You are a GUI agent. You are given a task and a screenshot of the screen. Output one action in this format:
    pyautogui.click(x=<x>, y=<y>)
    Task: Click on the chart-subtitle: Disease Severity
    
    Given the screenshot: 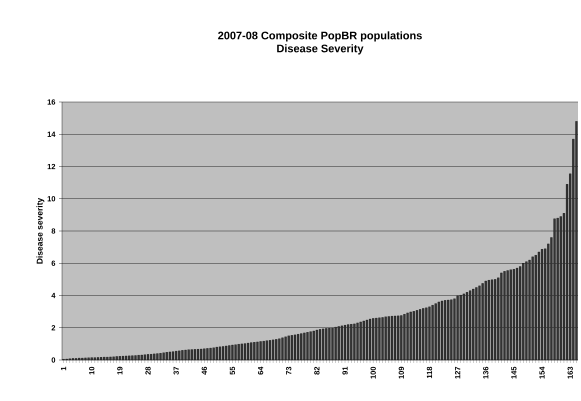 What is the action you would take?
    pyautogui.click(x=320, y=49)
    